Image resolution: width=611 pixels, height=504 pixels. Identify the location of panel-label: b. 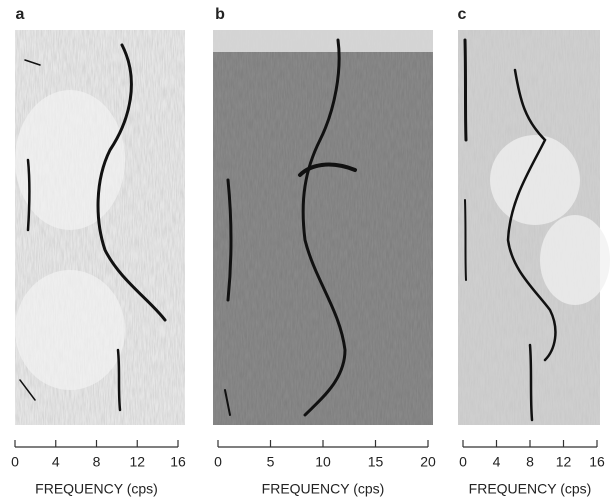
(220, 14).